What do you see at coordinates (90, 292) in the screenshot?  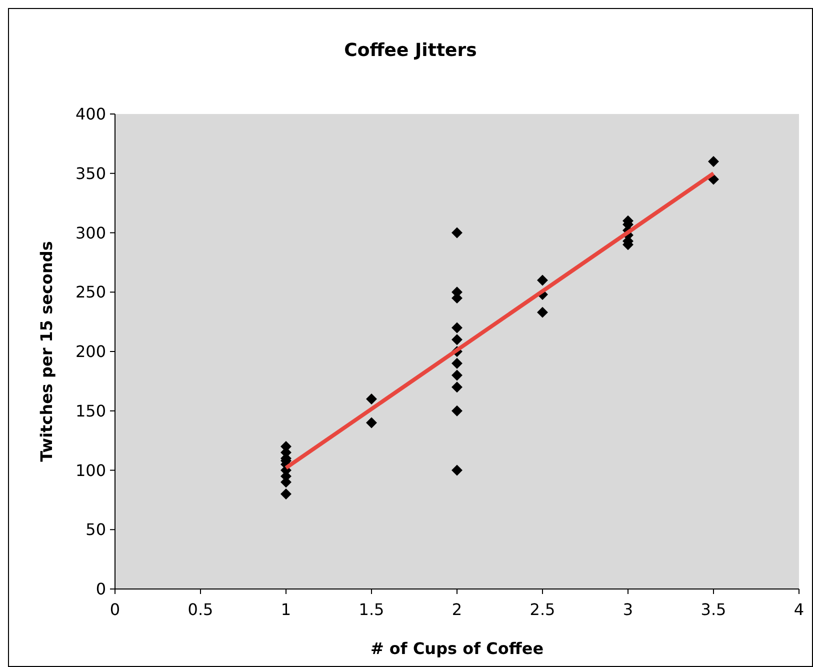 I see `y-tick-label: 250` at bounding box center [90, 292].